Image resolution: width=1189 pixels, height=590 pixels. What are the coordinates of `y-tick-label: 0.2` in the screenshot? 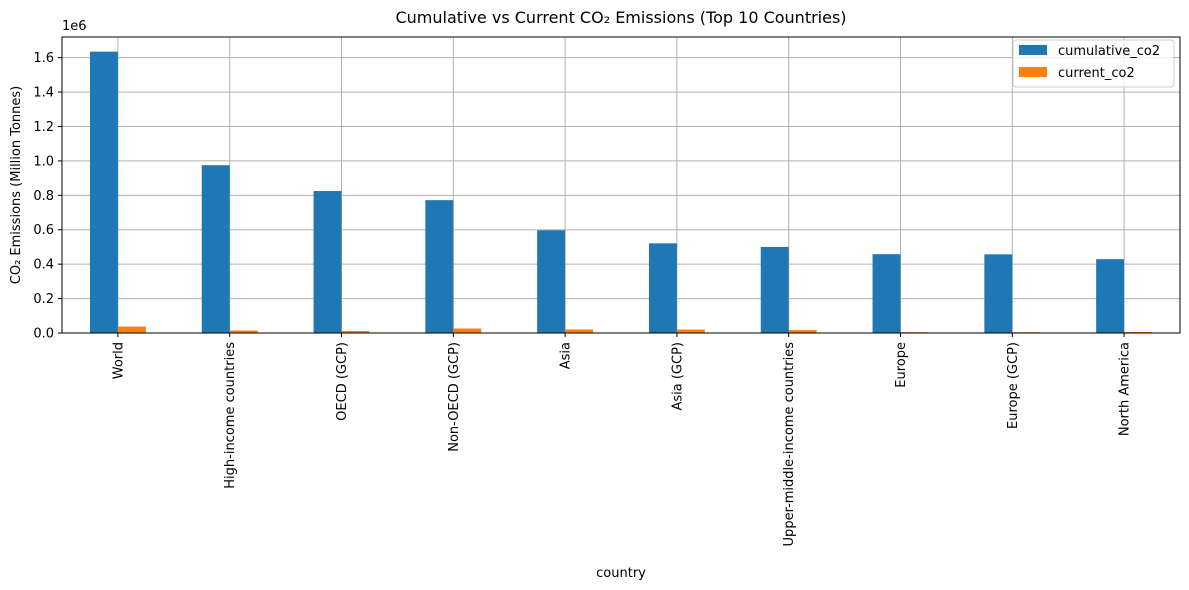 It's located at (43, 299).